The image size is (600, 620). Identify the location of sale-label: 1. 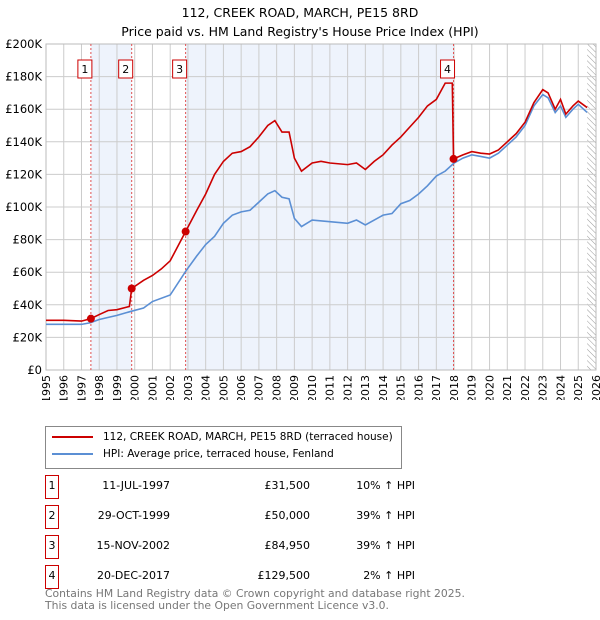
(84, 69).